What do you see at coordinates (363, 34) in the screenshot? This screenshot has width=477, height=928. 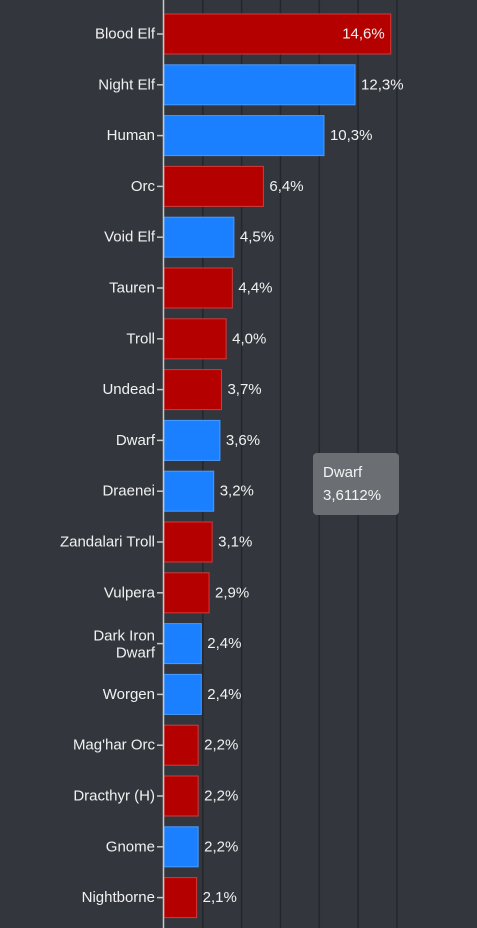 I see `value-label: 14,6%` at bounding box center [363, 34].